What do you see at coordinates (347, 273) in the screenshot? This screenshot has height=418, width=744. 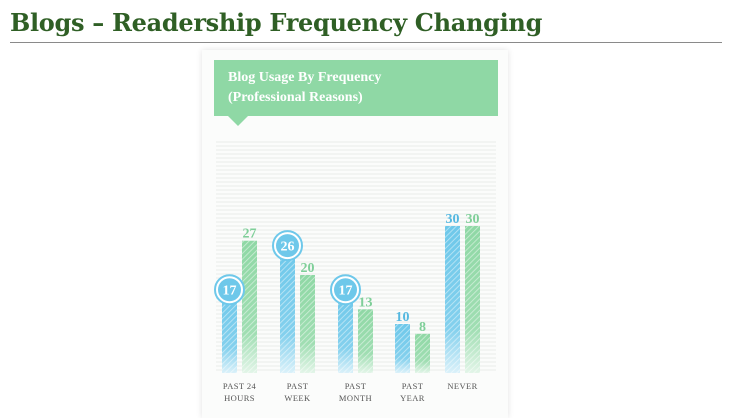 I see `value-labels: 17 26 17 10 30 27 20 13 8 30` at bounding box center [347, 273].